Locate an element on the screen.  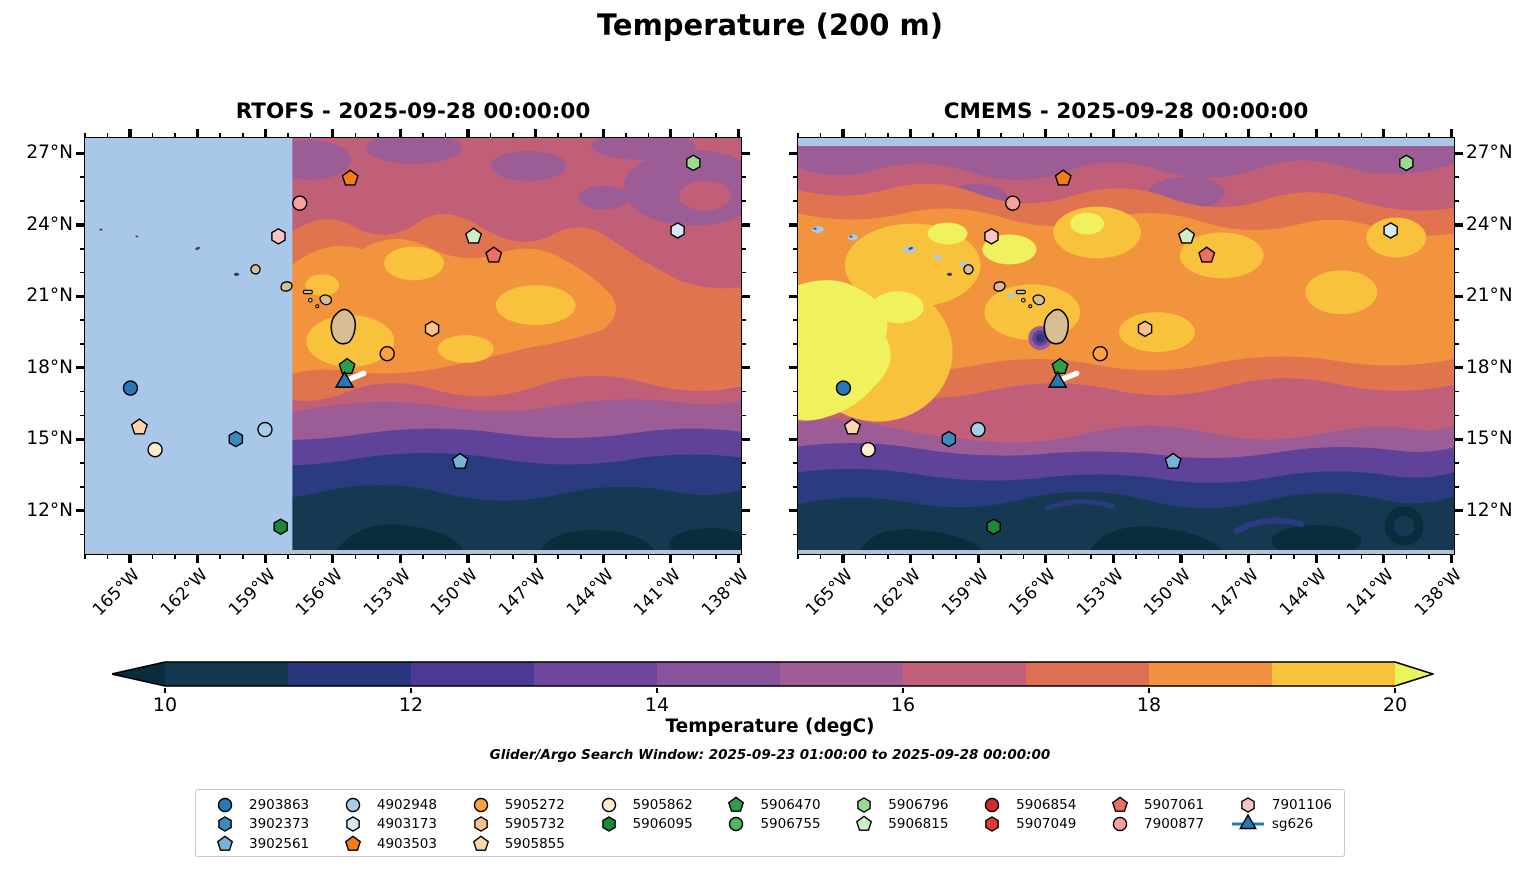
legend-label: sg626 is located at coordinates (1292, 824).